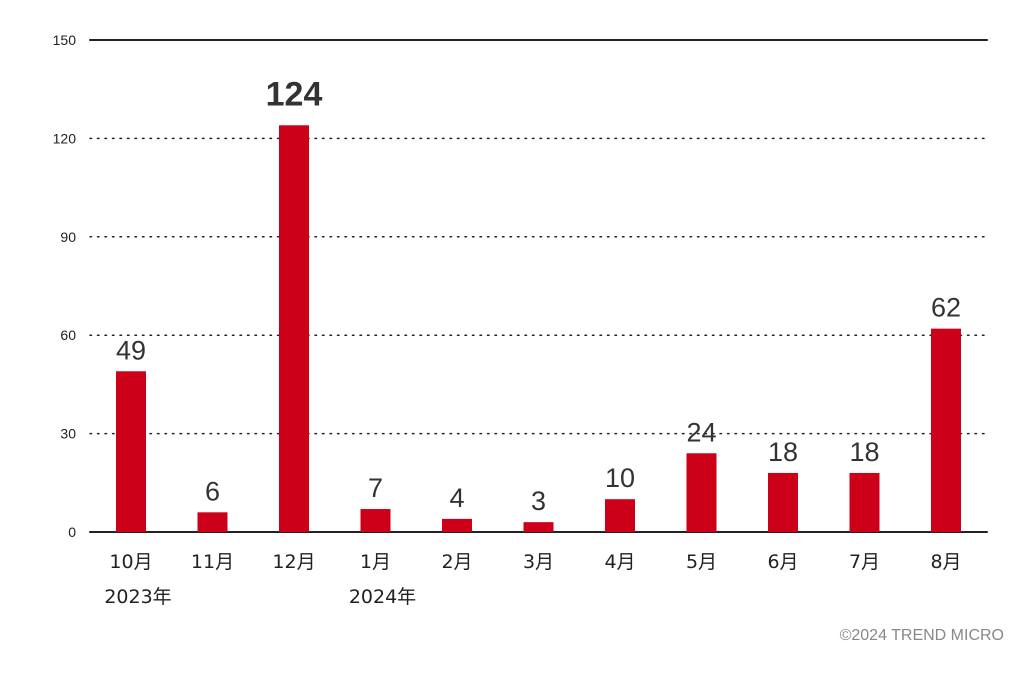 Image resolution: width=1035 pixels, height=674 pixels. I want to click on x-category-label: 3月, so click(538, 562).